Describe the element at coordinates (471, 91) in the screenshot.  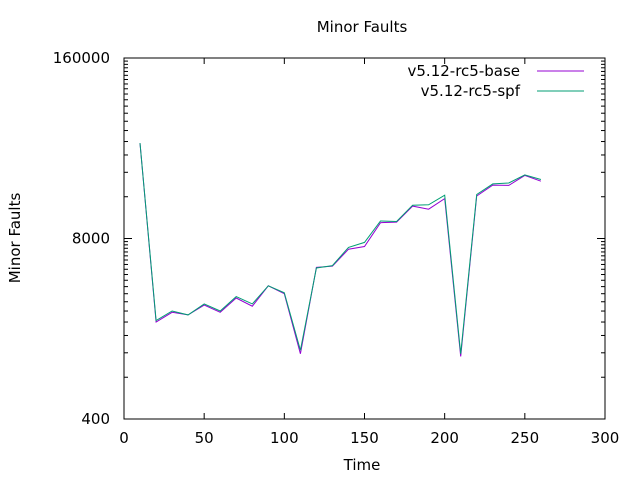
I see `legend-label: v5.12-rc5-spf` at that location.